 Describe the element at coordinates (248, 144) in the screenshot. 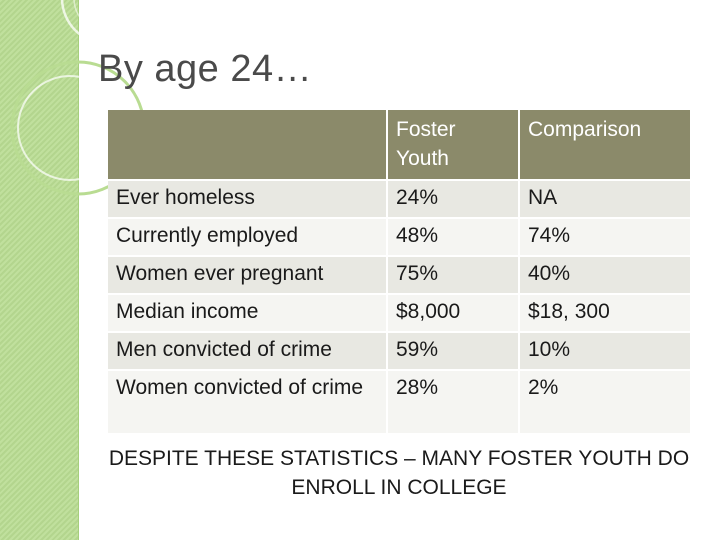

I see `header-label-cell` at that location.